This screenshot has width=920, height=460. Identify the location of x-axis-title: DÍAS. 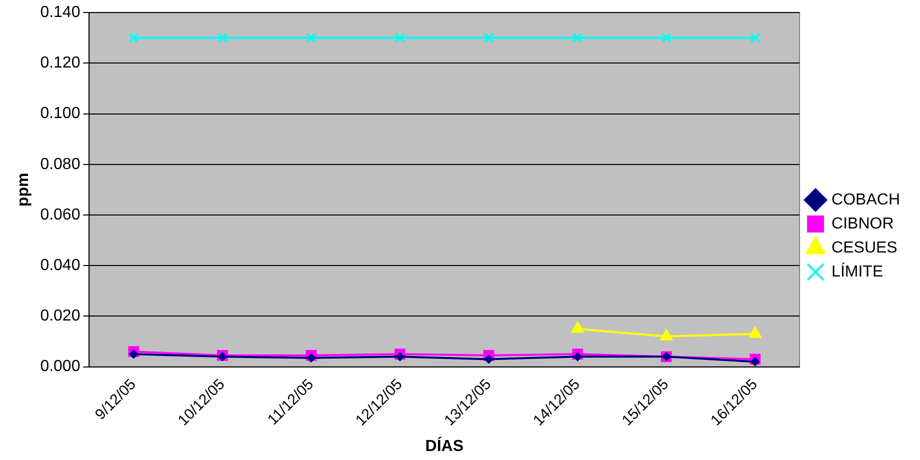
(444, 445).